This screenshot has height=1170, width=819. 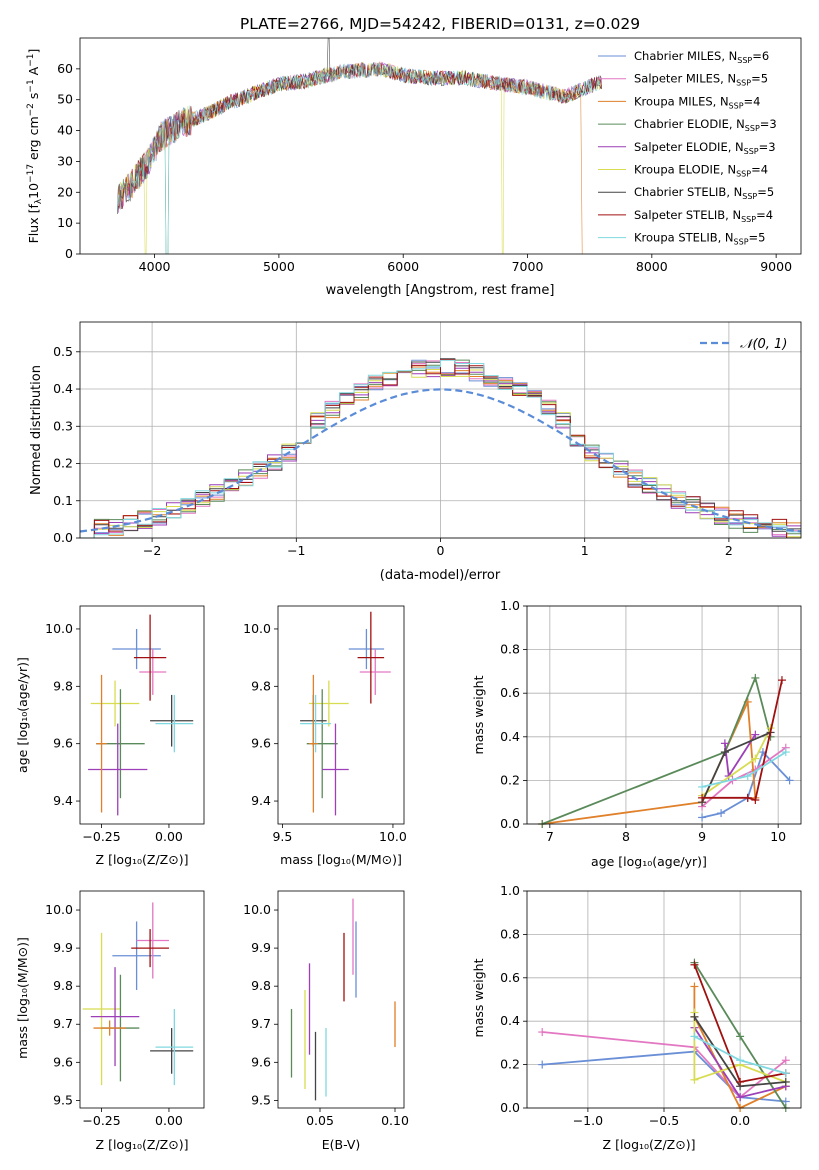 What do you see at coordinates (282, 836) in the screenshot?
I see `x-tick-label: 9.5` at bounding box center [282, 836].